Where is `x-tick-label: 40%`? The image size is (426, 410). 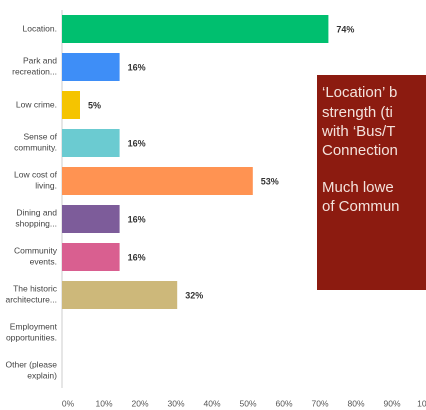
x-tick-label: 40% is located at coordinates (211, 403).